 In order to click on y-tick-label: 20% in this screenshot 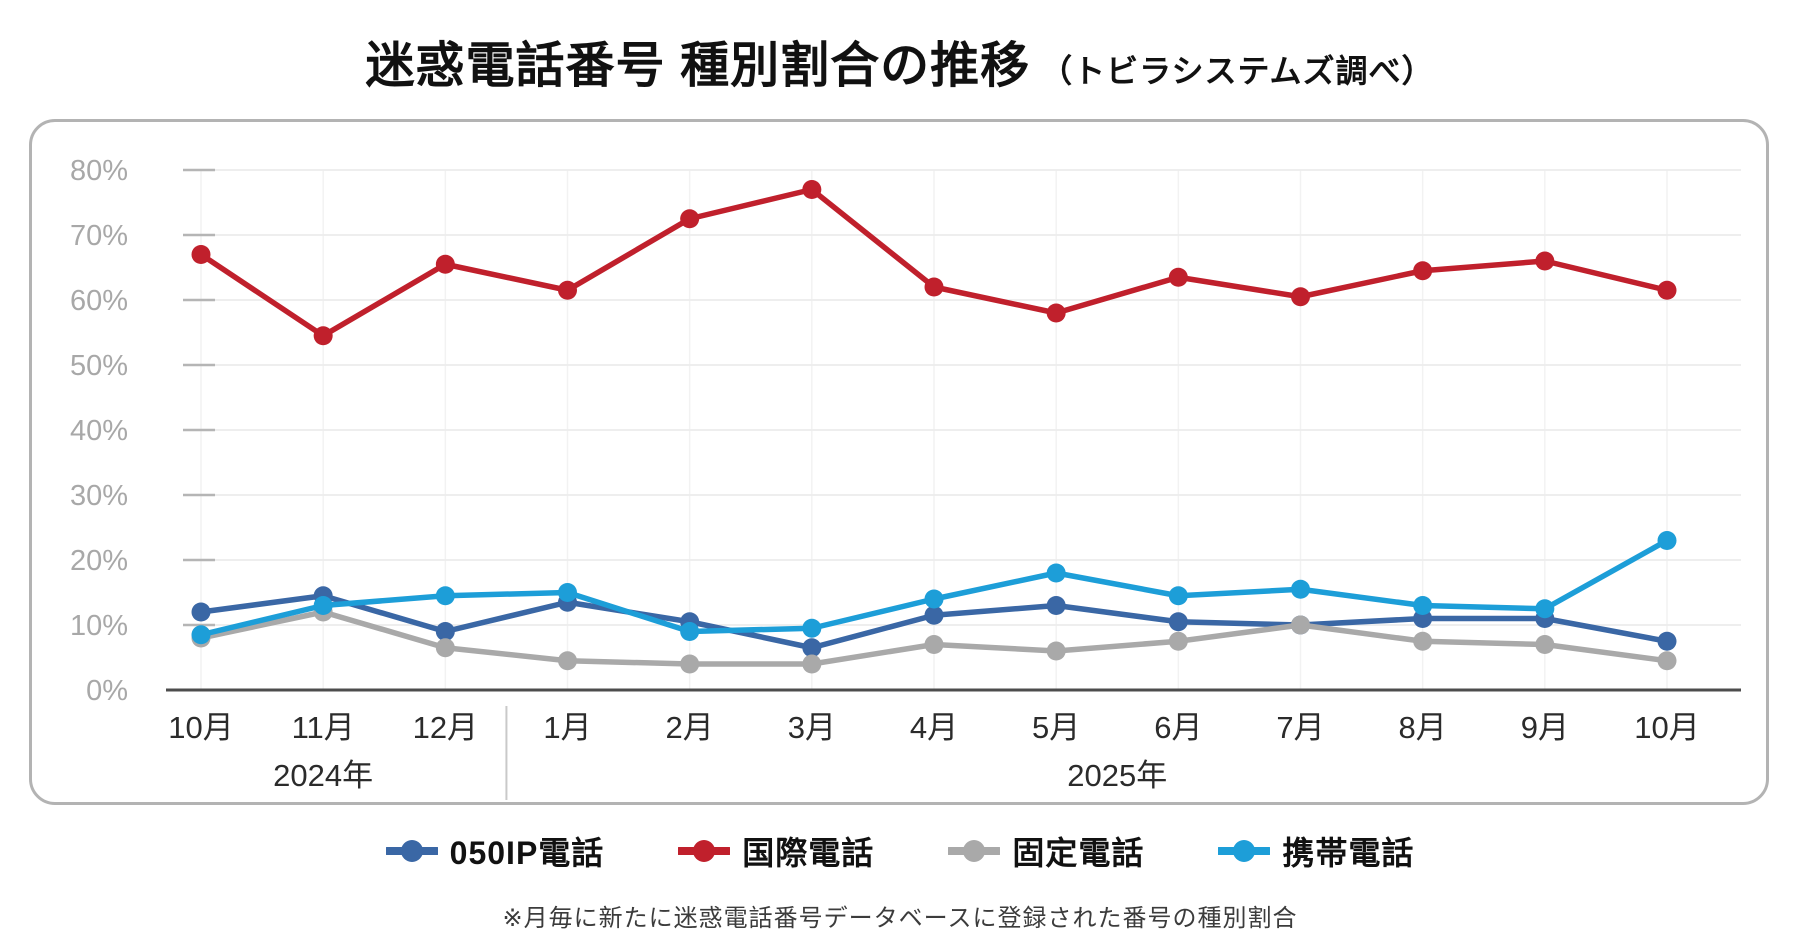, I will do `click(99, 561)`.